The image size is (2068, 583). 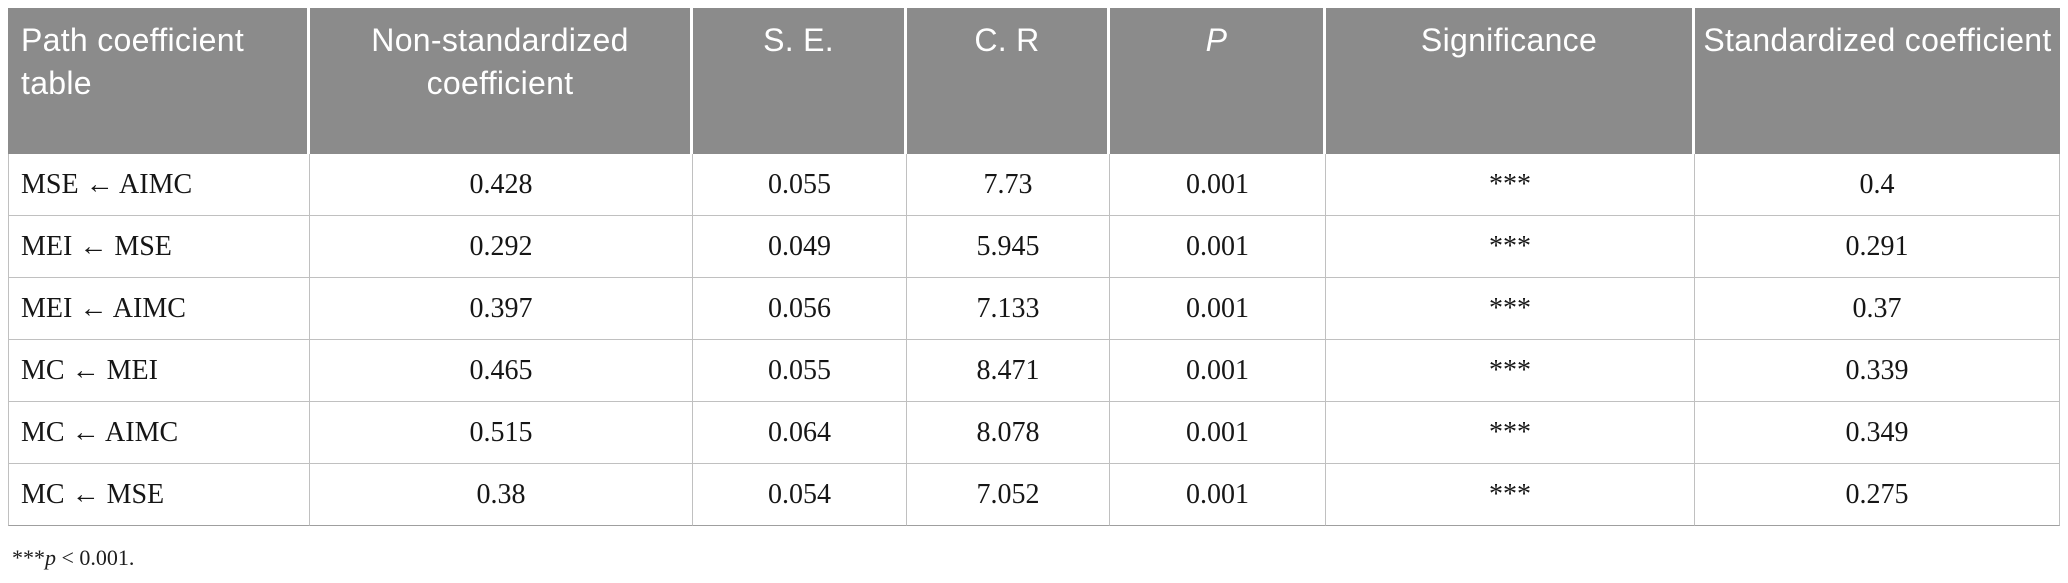 What do you see at coordinates (159, 309) in the screenshot?
I see `cell-path: MEI ← AIMC` at bounding box center [159, 309].